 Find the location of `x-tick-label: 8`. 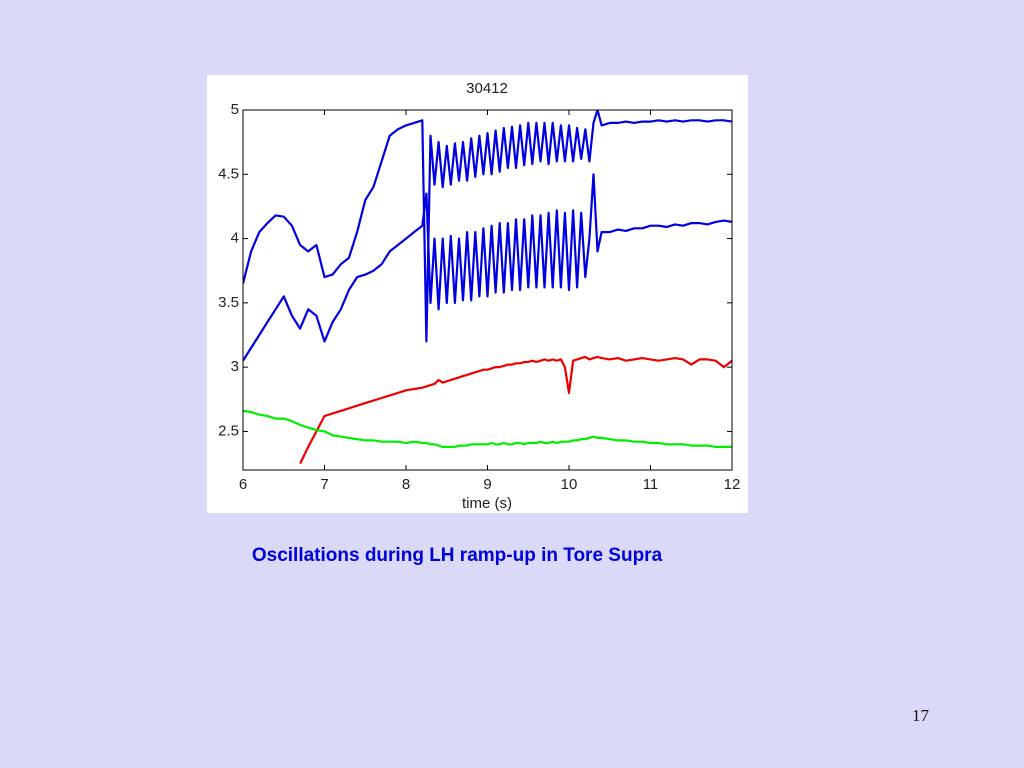

x-tick-label: 8 is located at coordinates (406, 484).